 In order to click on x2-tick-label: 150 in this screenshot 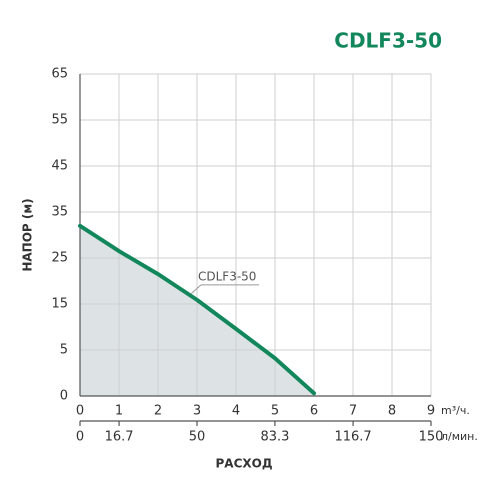, I will do `click(431, 437)`.